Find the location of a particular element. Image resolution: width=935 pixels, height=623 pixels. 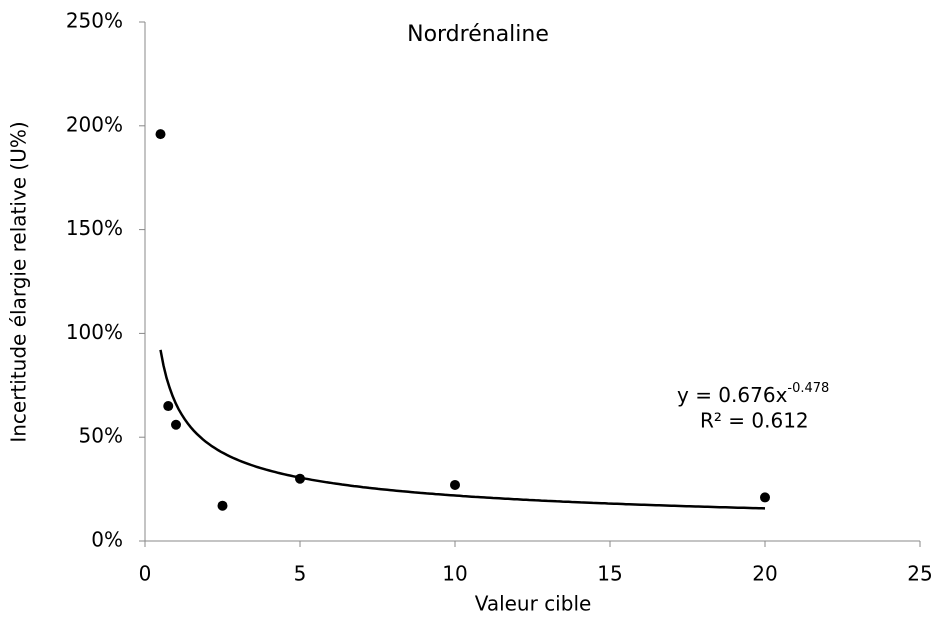

y-axis-label: Incertitude élargie relative (U%) is located at coordinates (19, 281).